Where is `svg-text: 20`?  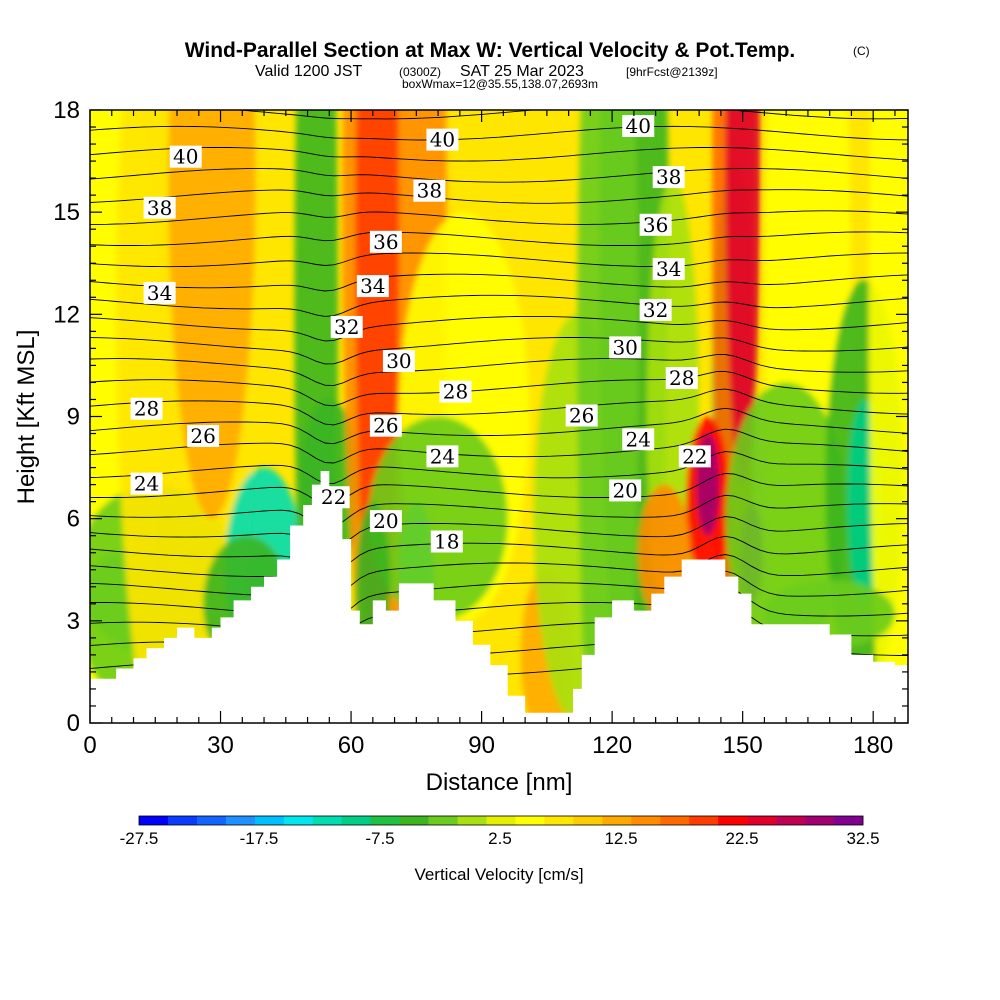
svg-text: 20 is located at coordinates (624, 490).